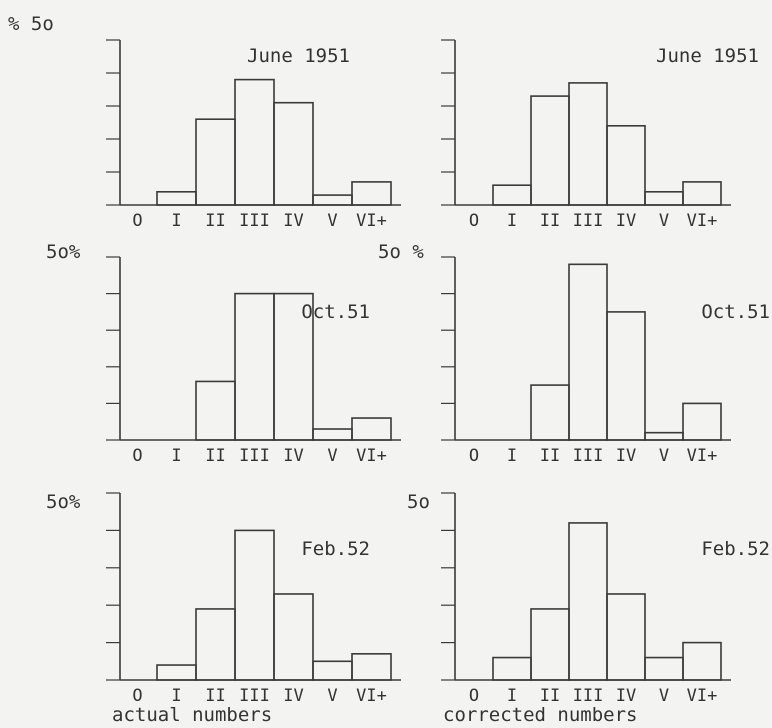  I want to click on y-axis-label: 5o %, so click(401, 252).